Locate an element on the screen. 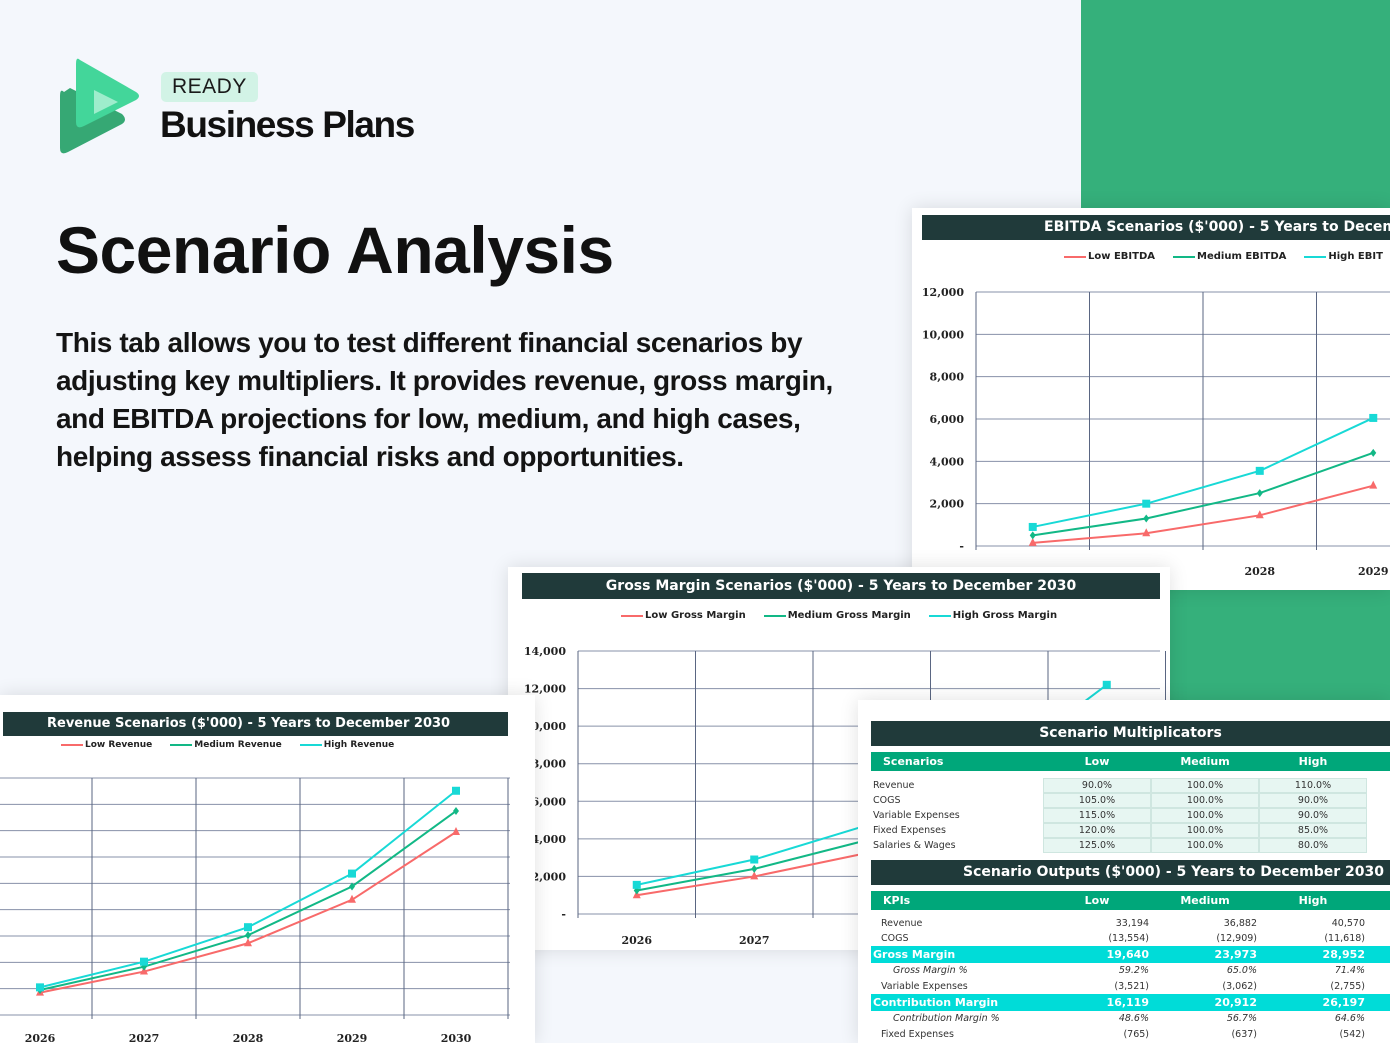  legend-item-low: Low Gross Margin is located at coordinates (683, 615).